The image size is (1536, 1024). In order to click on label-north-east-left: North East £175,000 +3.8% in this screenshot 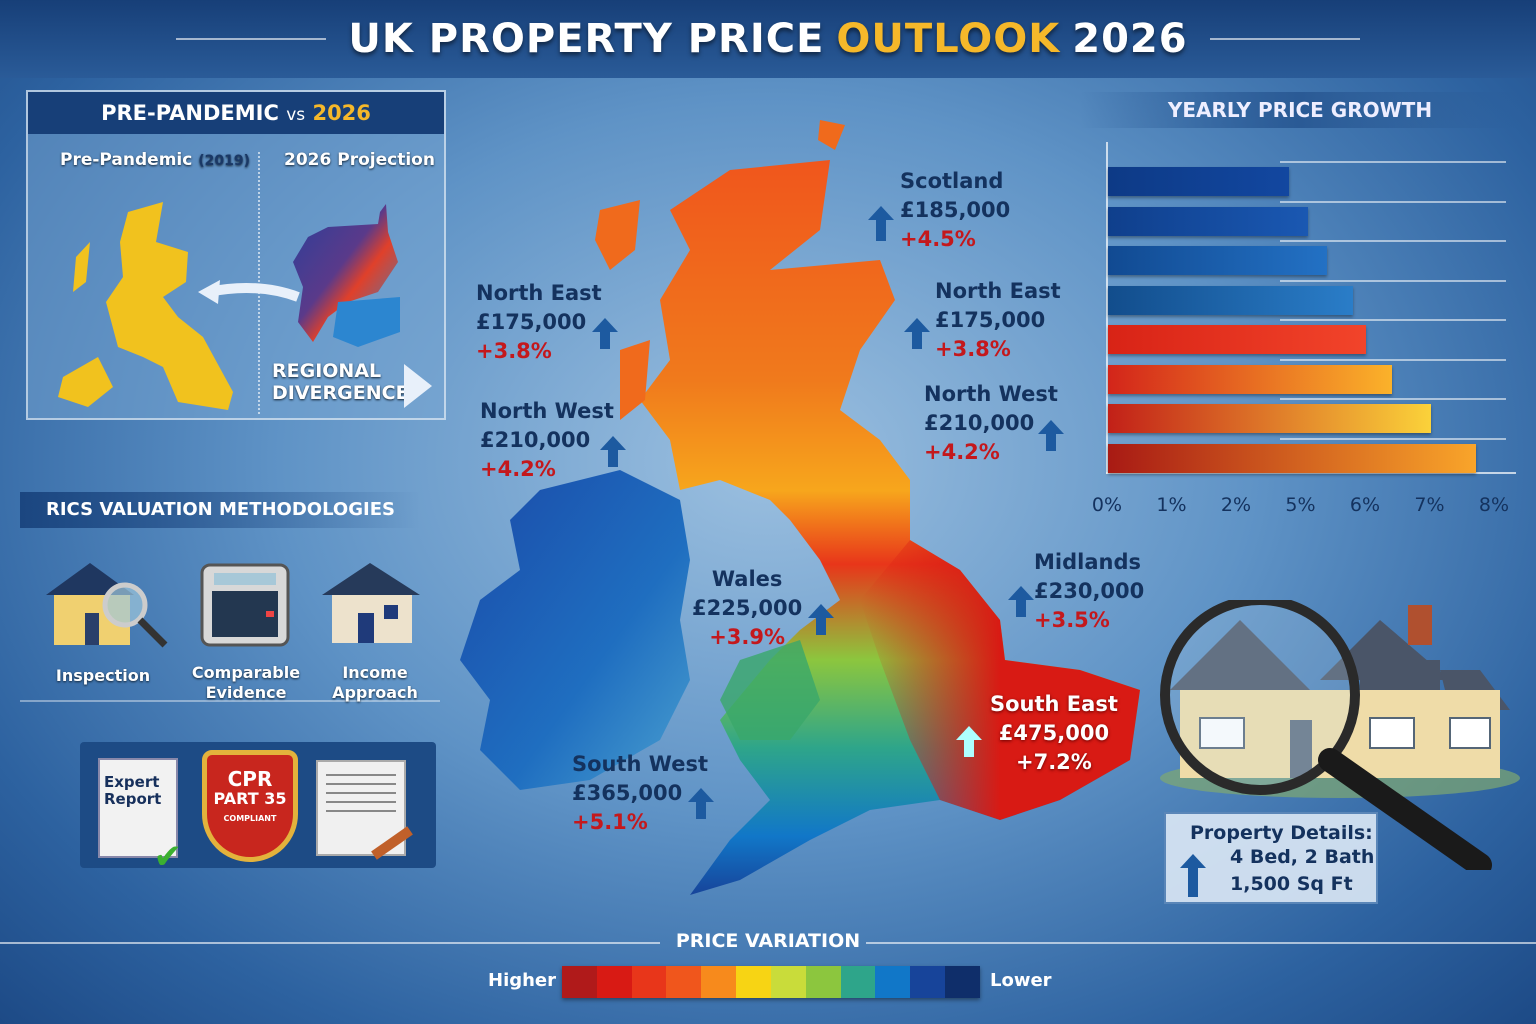, I will do `click(539, 322)`.